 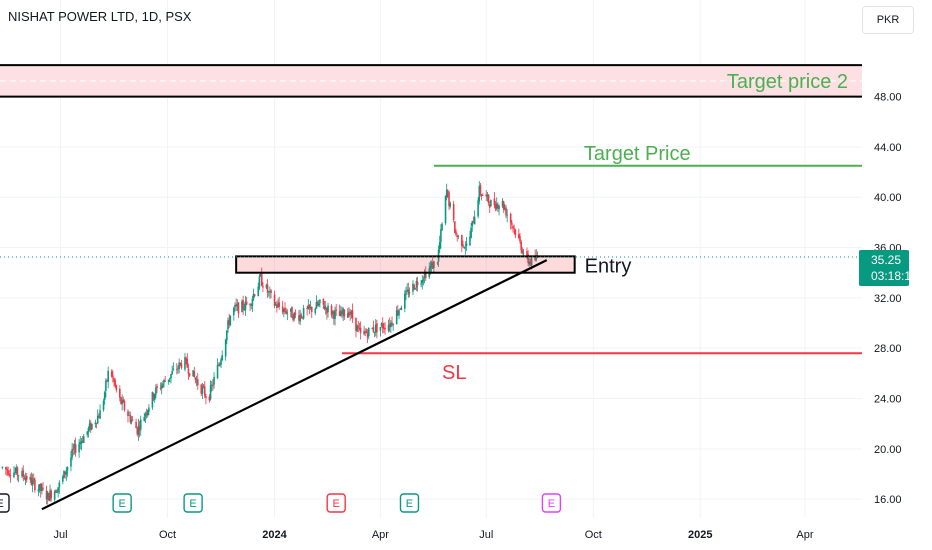 I want to click on bar-countdown: 03:18:18, so click(x=894, y=276).